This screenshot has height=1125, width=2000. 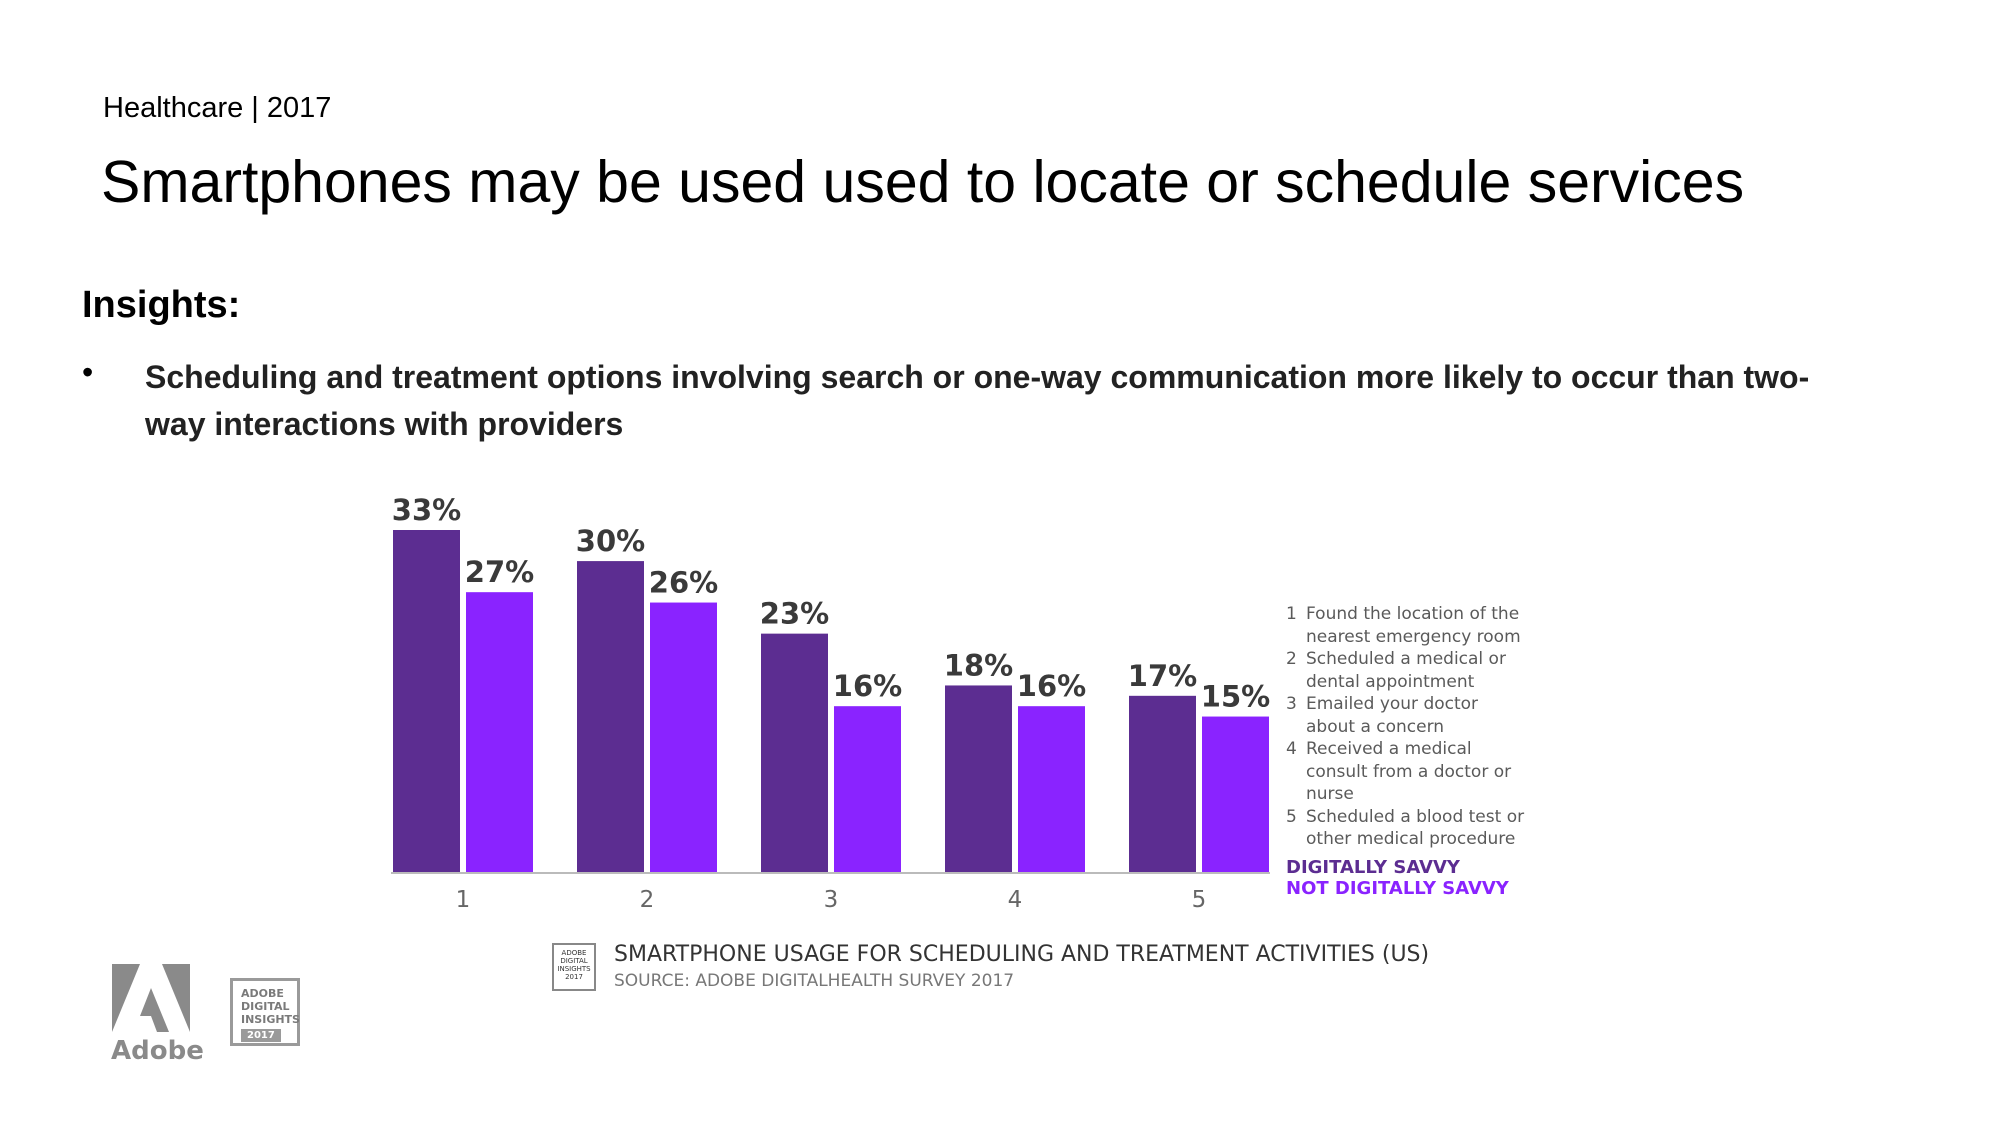 What do you see at coordinates (426, 510) in the screenshot?
I see `data-label: 33%` at bounding box center [426, 510].